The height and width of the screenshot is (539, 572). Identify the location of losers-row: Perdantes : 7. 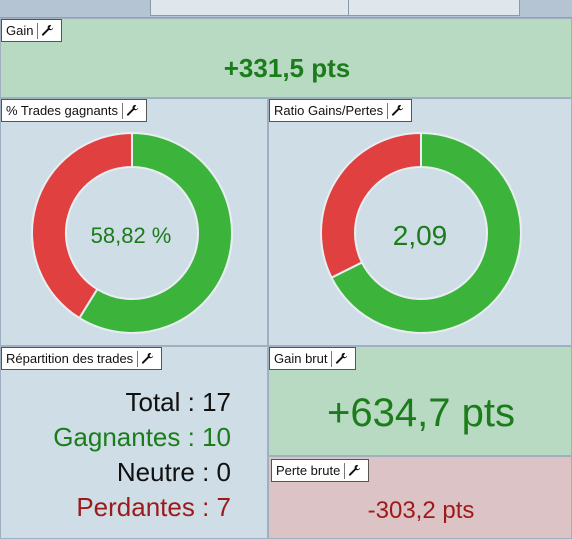
(153, 507).